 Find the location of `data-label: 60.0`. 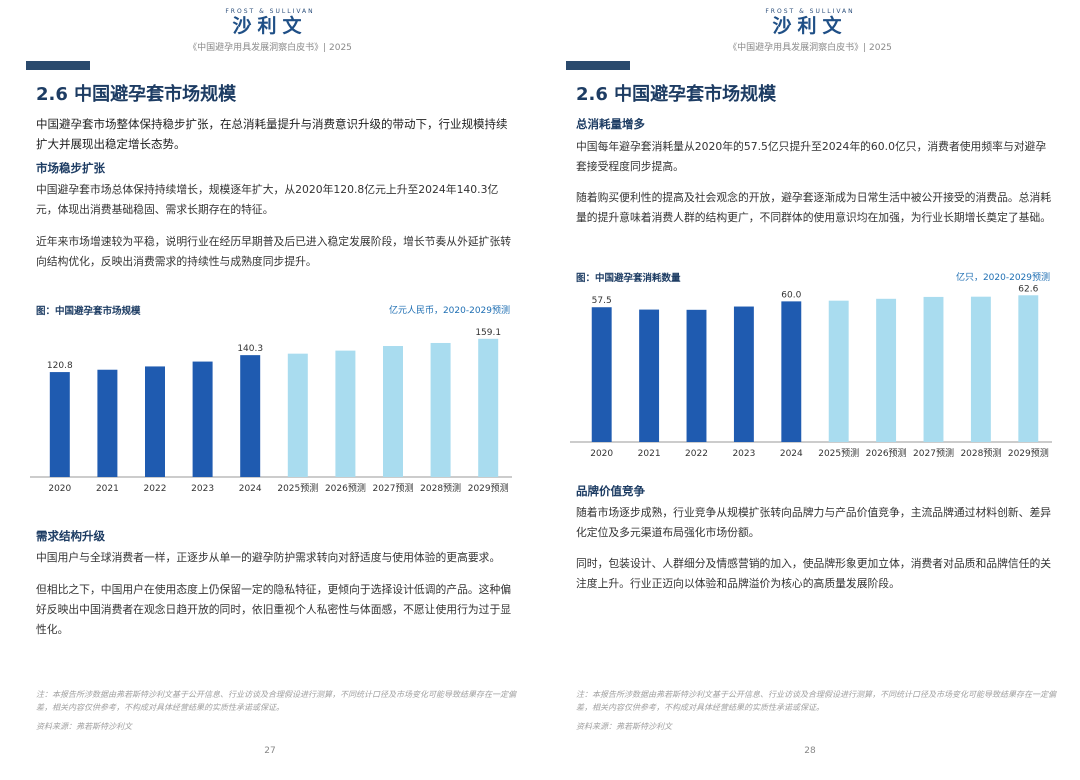

data-label: 60.0 is located at coordinates (791, 295).